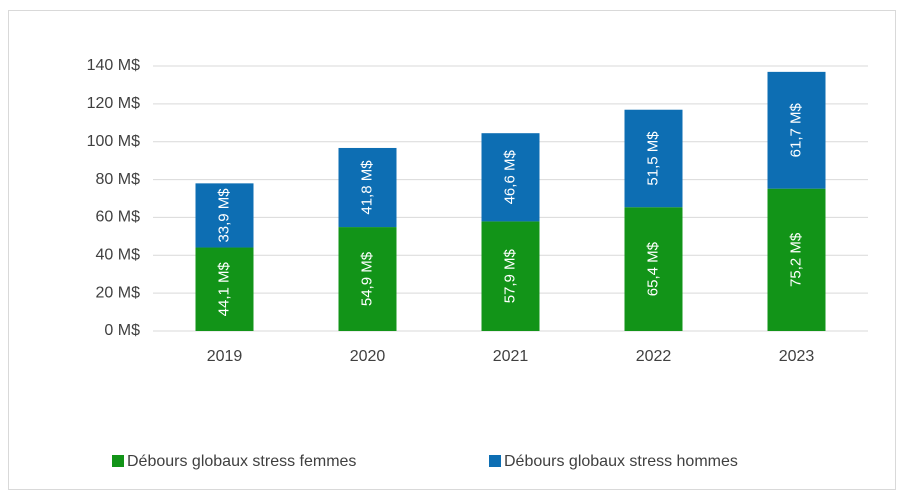 The width and height of the screenshot is (904, 490). I want to click on value-label: 51,5 M$, so click(652, 158).